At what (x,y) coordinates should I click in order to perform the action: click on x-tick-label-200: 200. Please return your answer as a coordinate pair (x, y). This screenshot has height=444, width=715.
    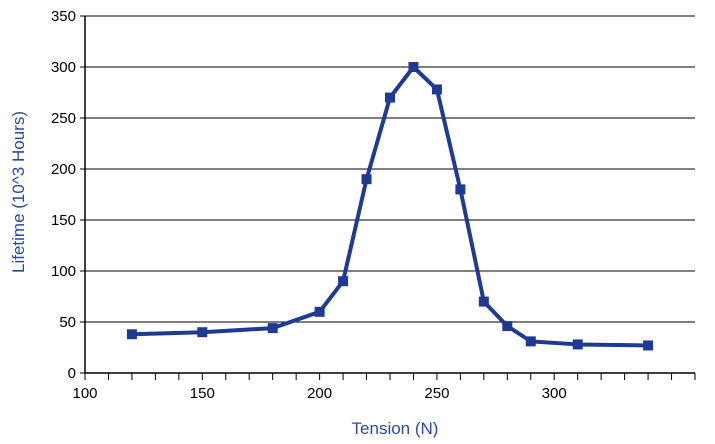
    Looking at the image, I should click on (319, 393).